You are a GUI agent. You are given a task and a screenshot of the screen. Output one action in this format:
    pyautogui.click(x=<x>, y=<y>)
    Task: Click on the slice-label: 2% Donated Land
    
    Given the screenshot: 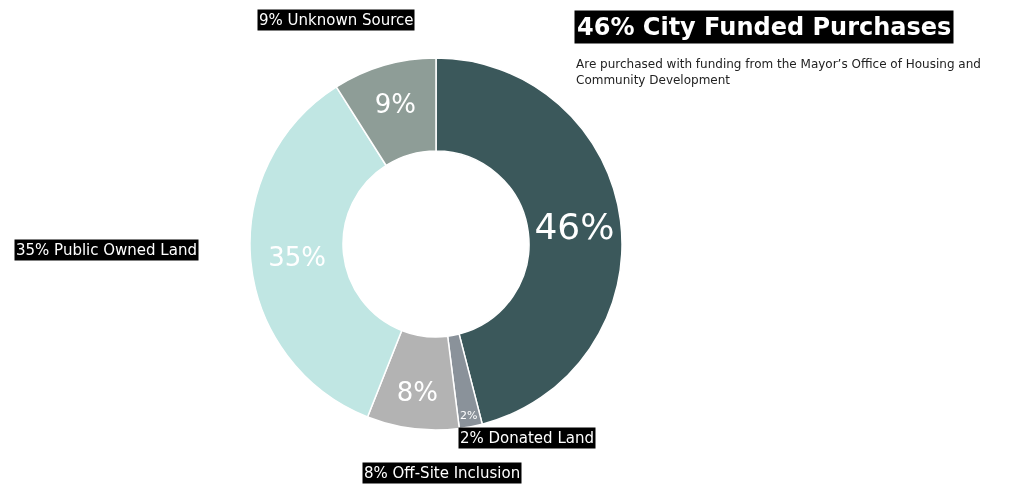 What is the action you would take?
    pyautogui.click(x=527, y=438)
    